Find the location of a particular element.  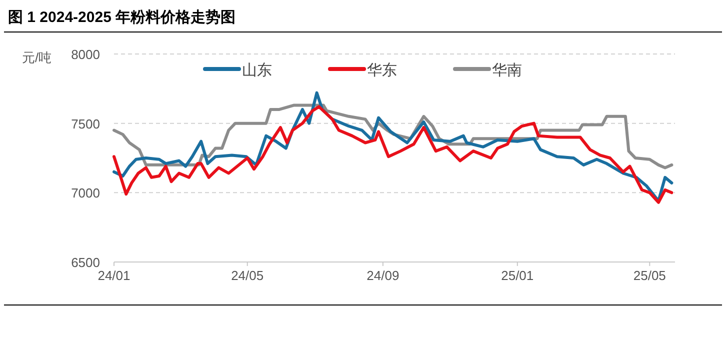

x-tick-label: 24/05 is located at coordinates (247, 275).